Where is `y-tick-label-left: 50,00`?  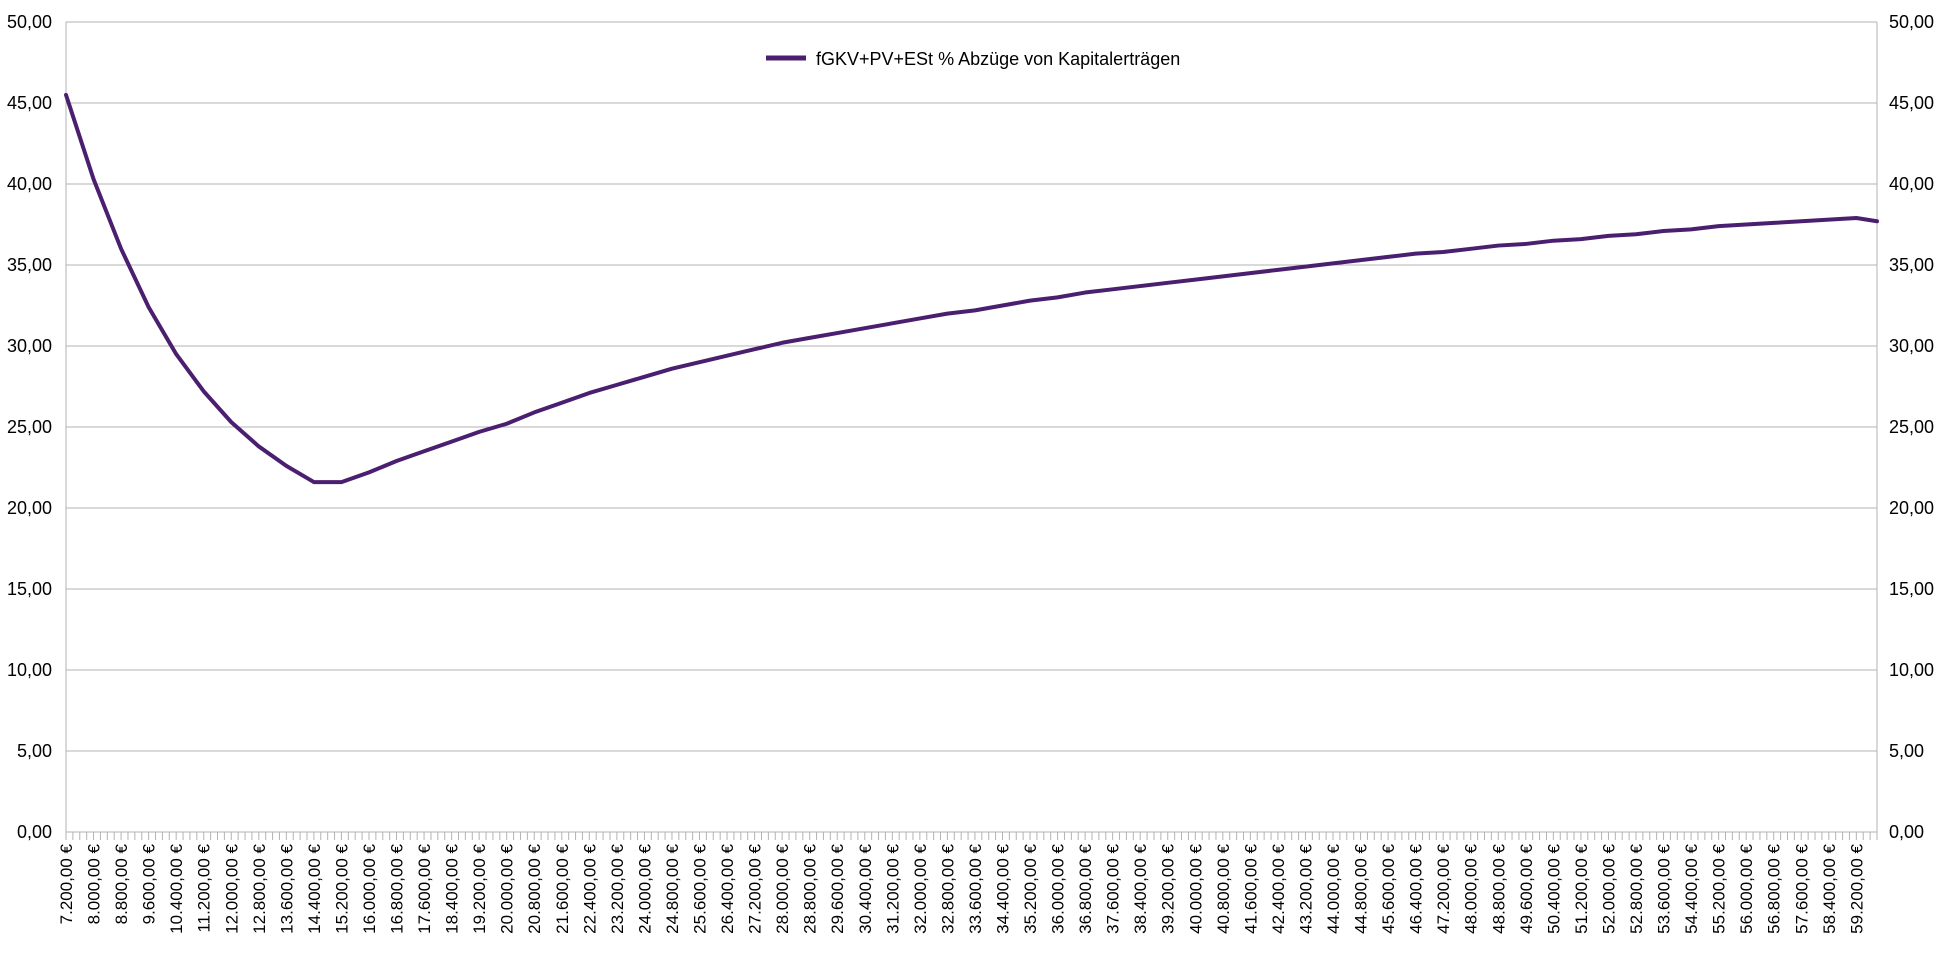 y-tick-label-left: 50,00 is located at coordinates (29, 22).